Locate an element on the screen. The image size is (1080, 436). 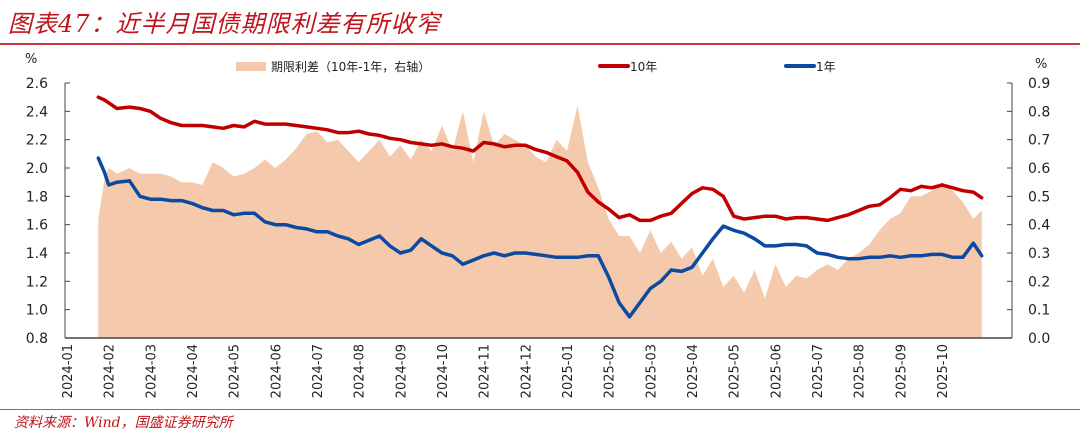
left-axis-unit: % is located at coordinates (31, 59).